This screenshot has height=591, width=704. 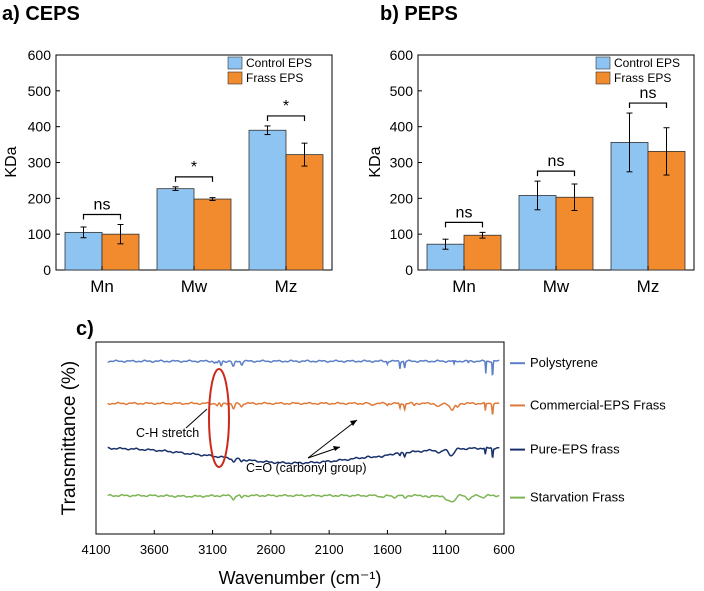 I want to click on spectrum-polystyrene, so click(x=303, y=367).